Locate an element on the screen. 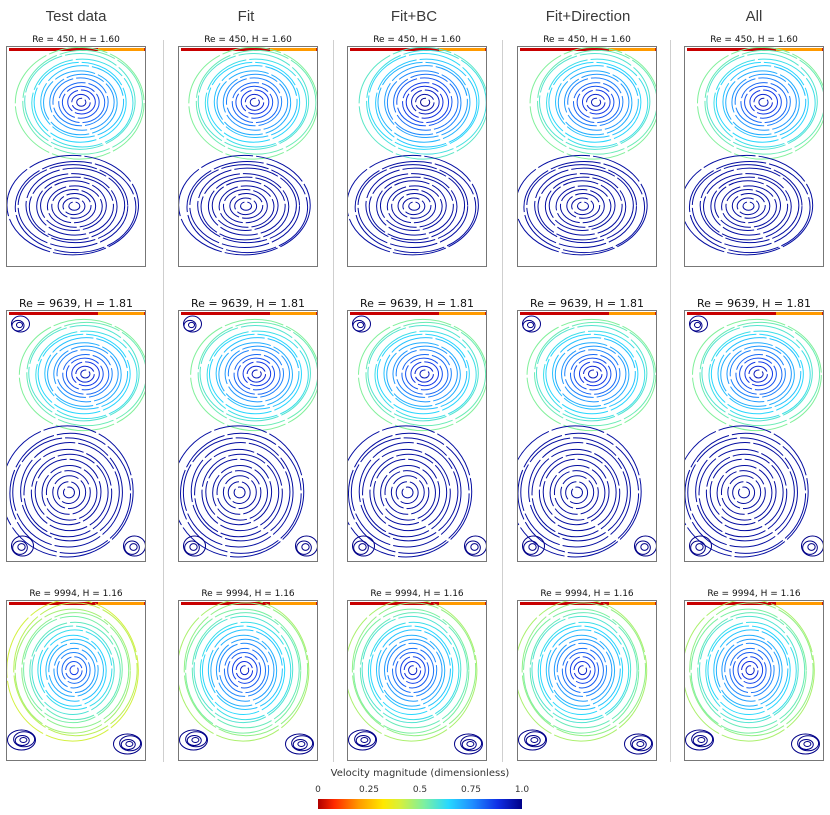 This screenshot has height=815, width=830. streamline-plot is located at coordinates (76, 678).